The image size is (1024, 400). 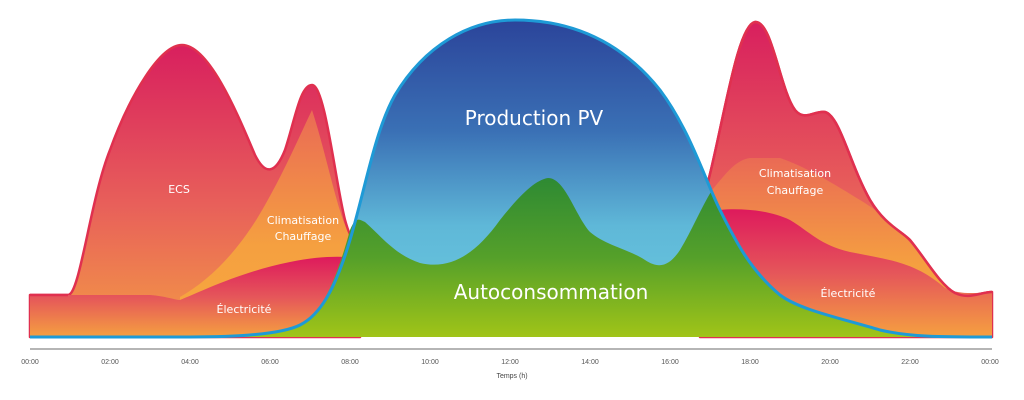 What do you see at coordinates (551, 292) in the screenshot?
I see `autoconsommation-label: Autoconsommation` at bounding box center [551, 292].